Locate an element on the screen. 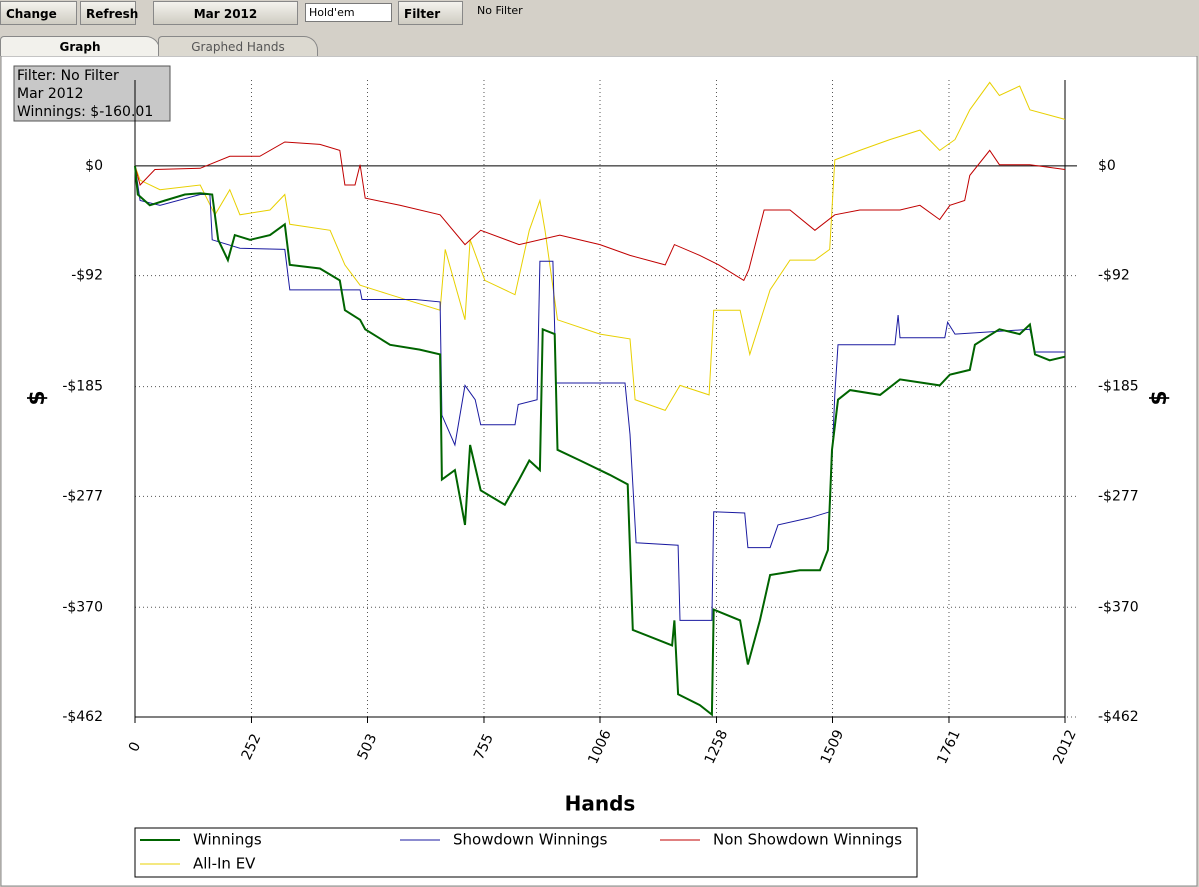  filter-status: No Filter is located at coordinates (500, 10).